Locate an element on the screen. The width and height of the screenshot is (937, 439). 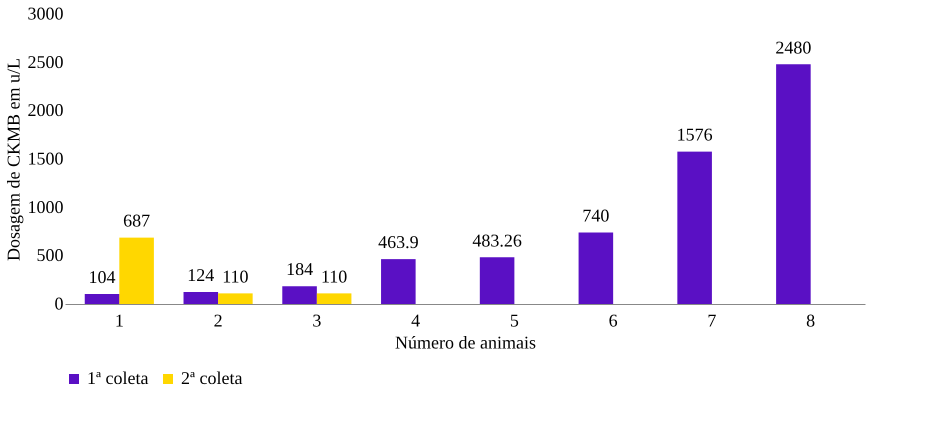
data-label: 1576 is located at coordinates (694, 134).